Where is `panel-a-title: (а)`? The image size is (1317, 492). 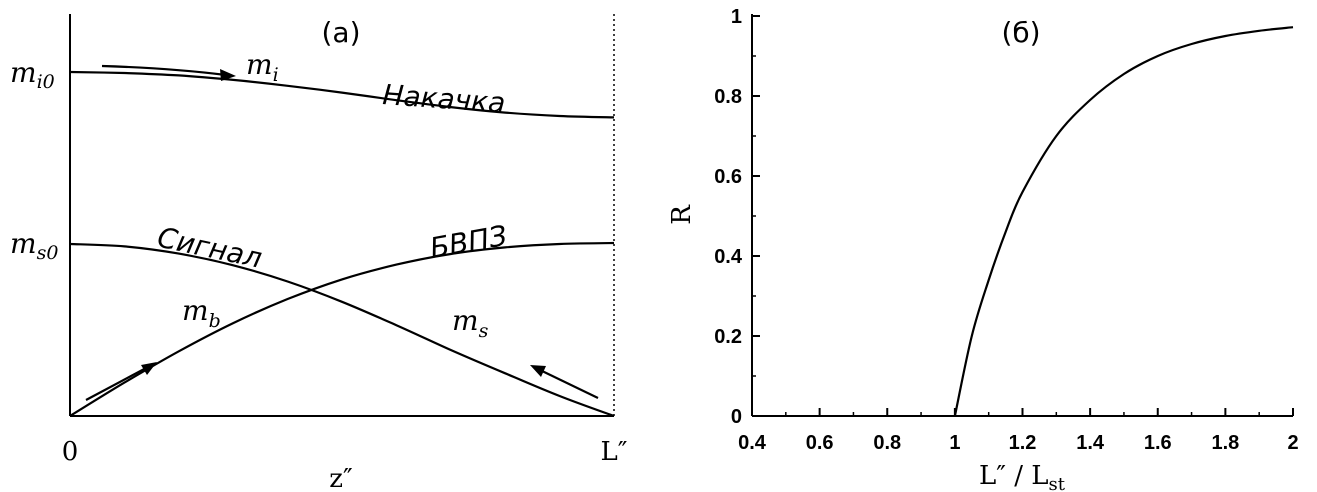
panel-a-title: (а) is located at coordinates (340, 32).